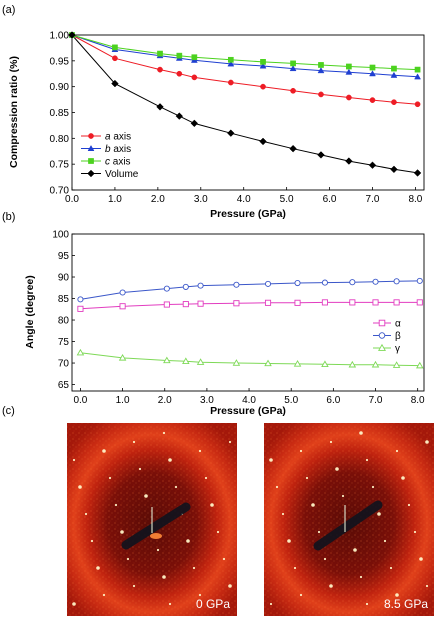 The height and width of the screenshot is (617, 436). Describe the element at coordinates (60, 36) in the screenshot. I see `y-tick-label: 1.00` at that location.